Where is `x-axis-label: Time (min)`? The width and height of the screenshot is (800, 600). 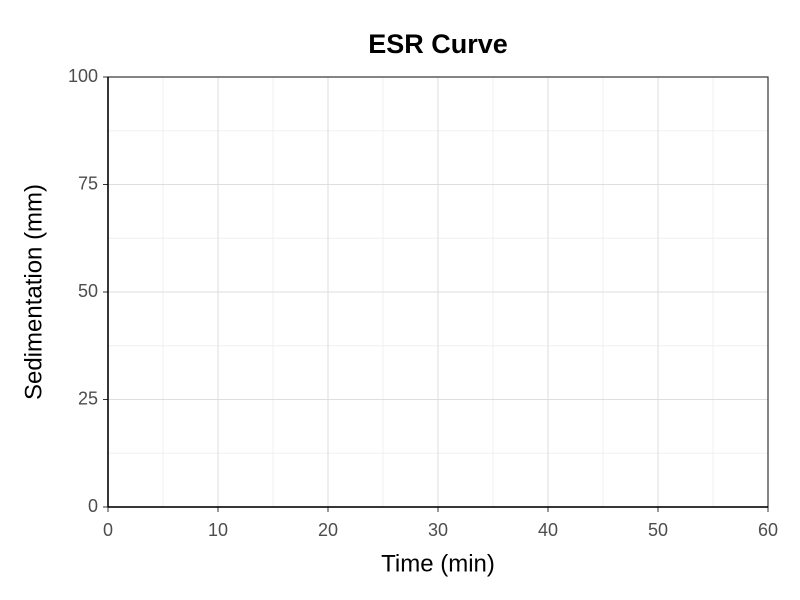 x-axis-label: Time (min) is located at coordinates (438, 563).